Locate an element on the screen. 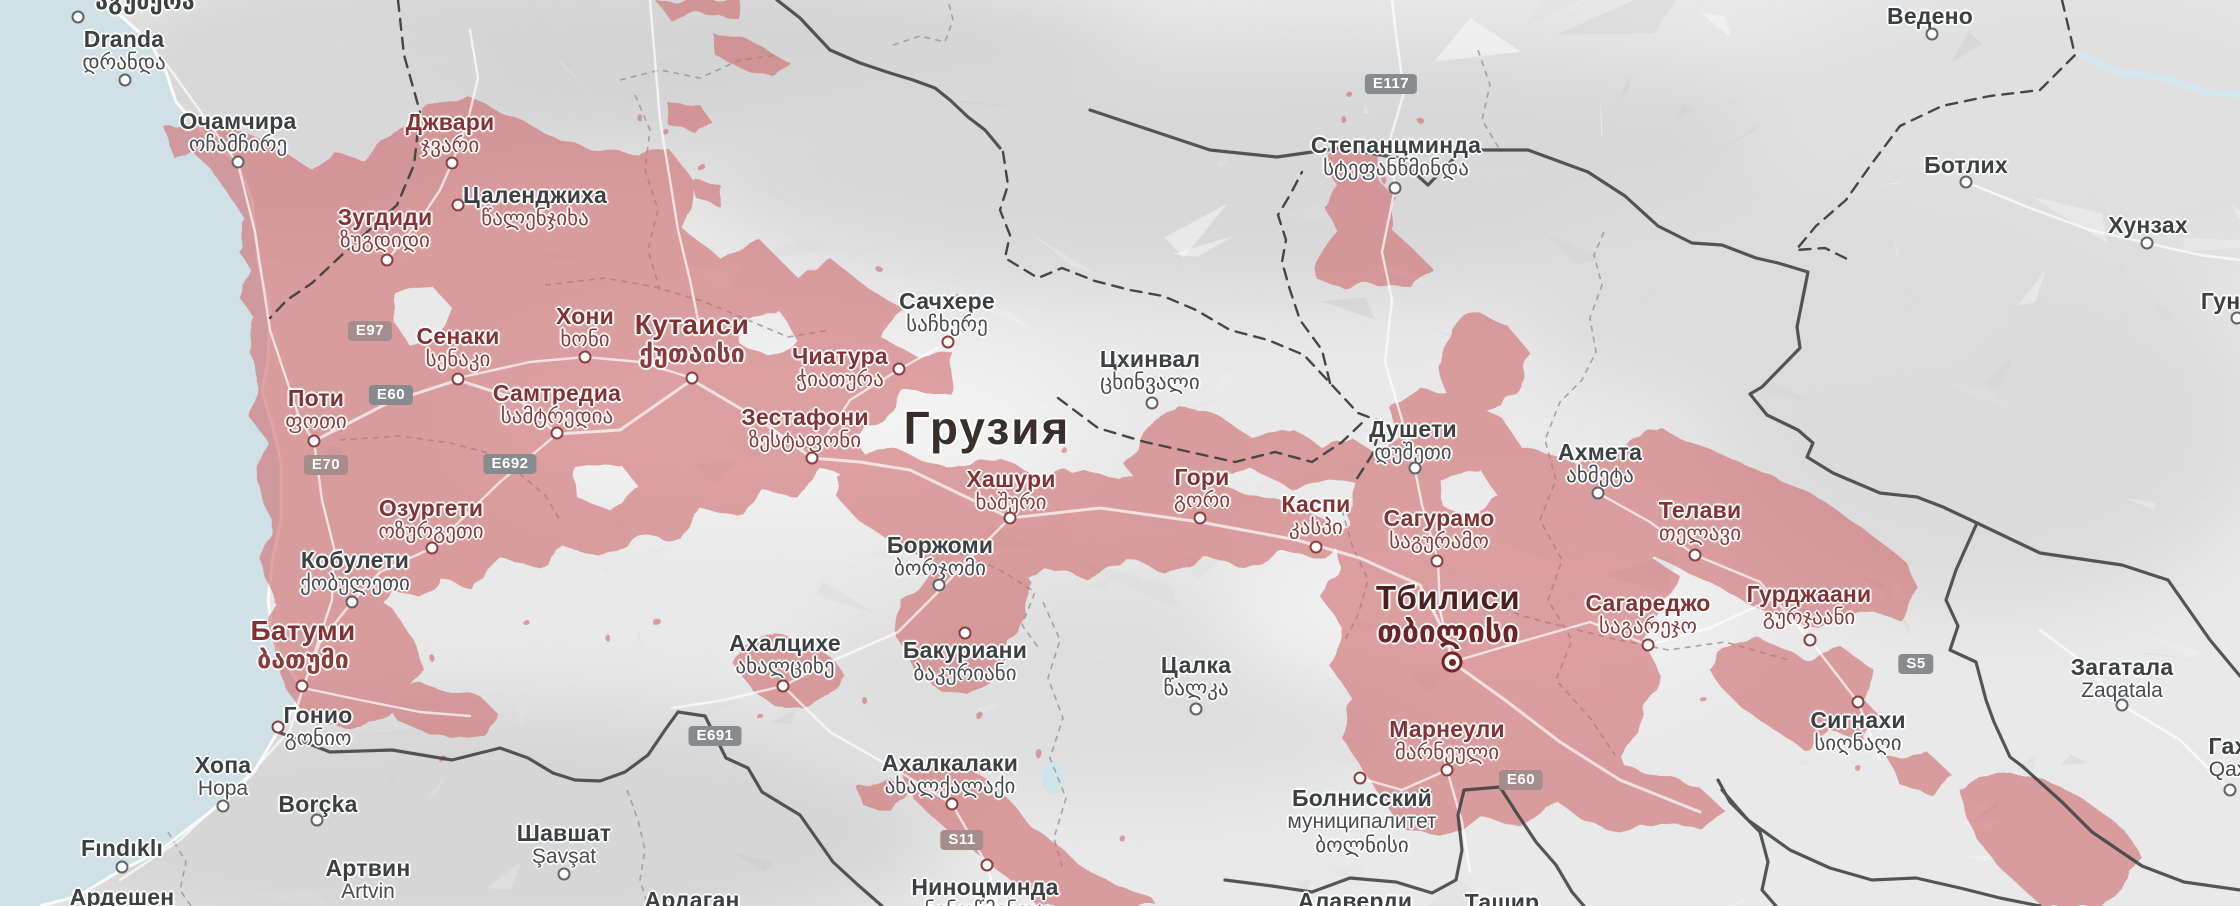 This screenshot has width=2240, height=906. country-label: Грузия is located at coordinates (987, 428).